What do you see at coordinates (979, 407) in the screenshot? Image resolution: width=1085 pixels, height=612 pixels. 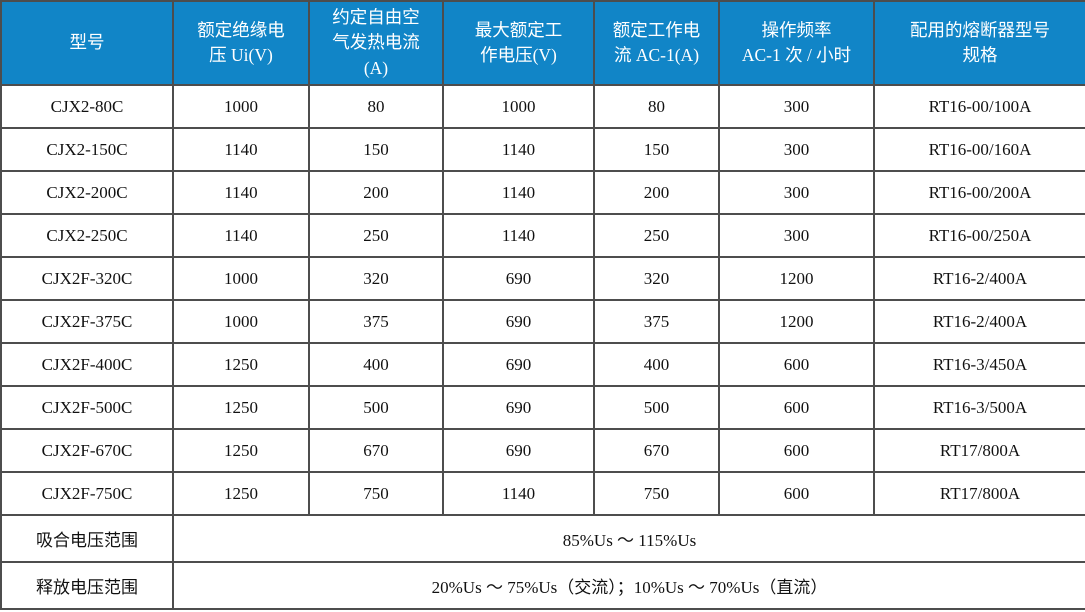 I see `value-cell: RT16-3/500A` at bounding box center [979, 407].